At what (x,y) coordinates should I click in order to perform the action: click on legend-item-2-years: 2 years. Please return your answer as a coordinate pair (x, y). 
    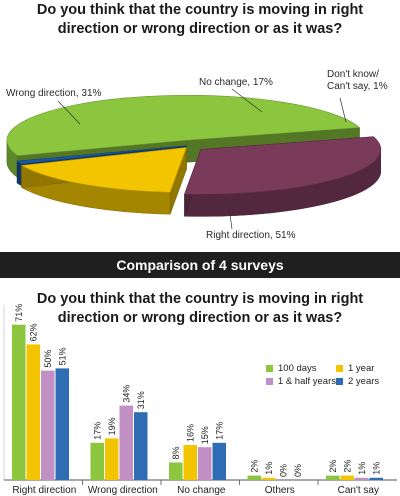
    Looking at the image, I should click on (366, 381).